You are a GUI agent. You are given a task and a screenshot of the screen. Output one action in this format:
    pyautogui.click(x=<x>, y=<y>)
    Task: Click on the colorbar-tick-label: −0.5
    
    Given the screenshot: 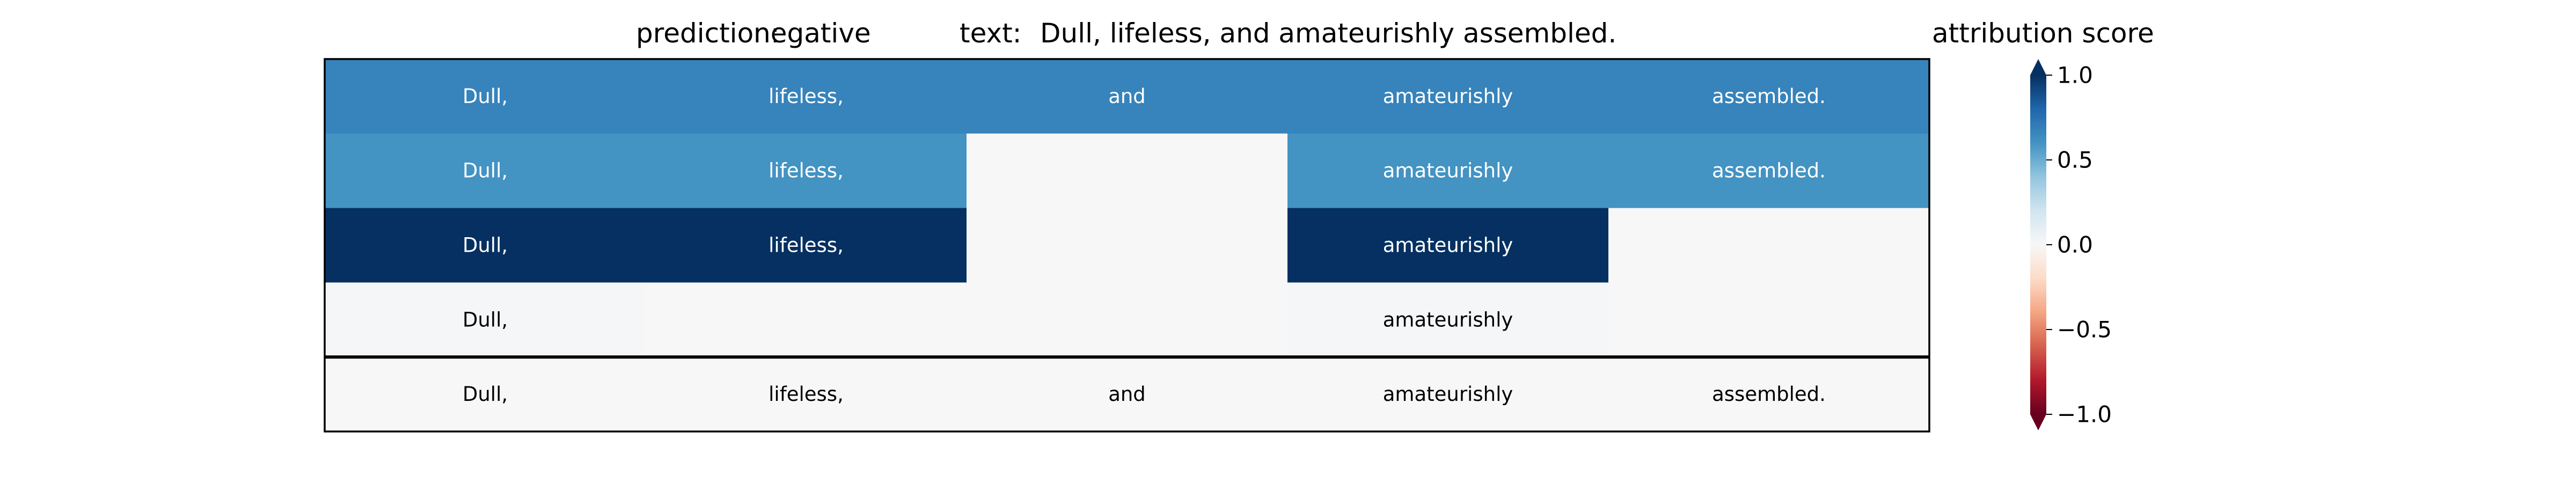 What is the action you would take?
    pyautogui.click(x=2084, y=330)
    